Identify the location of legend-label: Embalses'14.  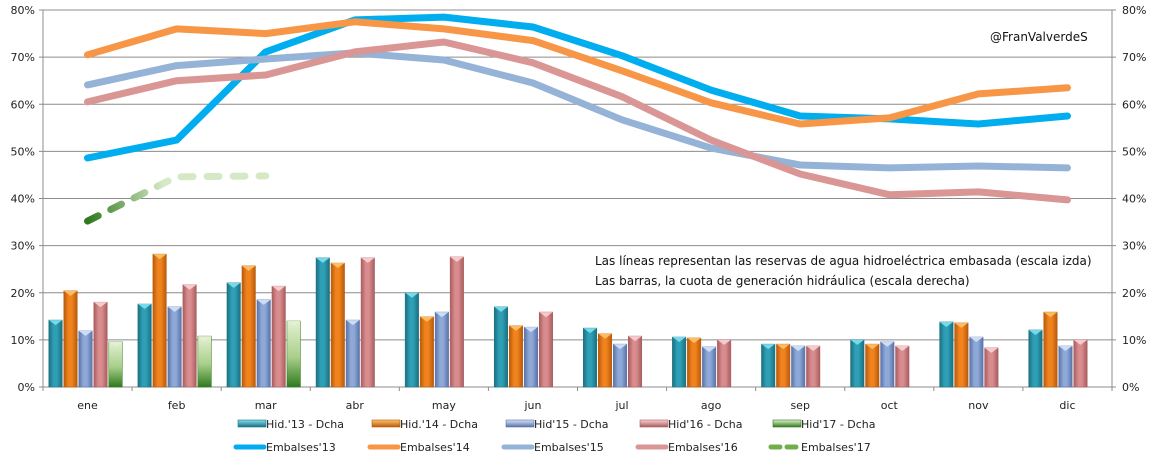
(435, 447).